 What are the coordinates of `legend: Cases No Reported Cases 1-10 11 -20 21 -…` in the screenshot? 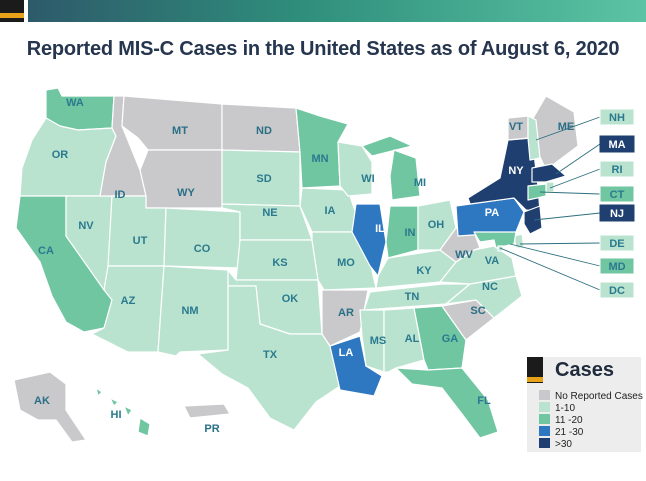 It's located at (585, 404).